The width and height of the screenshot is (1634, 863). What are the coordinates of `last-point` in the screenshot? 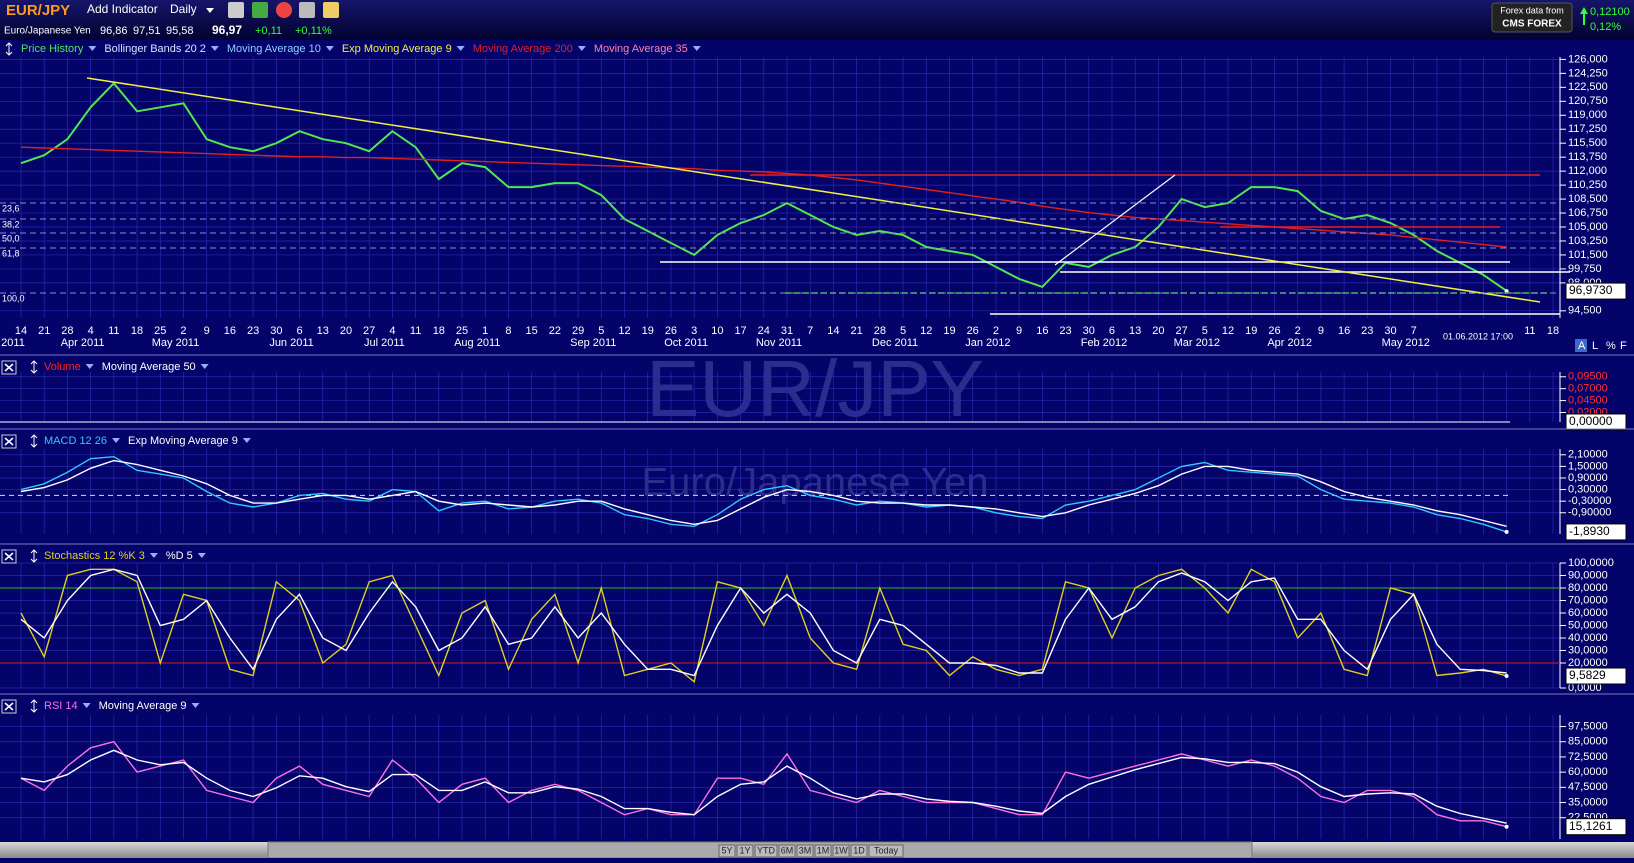 It's located at (1506, 531).